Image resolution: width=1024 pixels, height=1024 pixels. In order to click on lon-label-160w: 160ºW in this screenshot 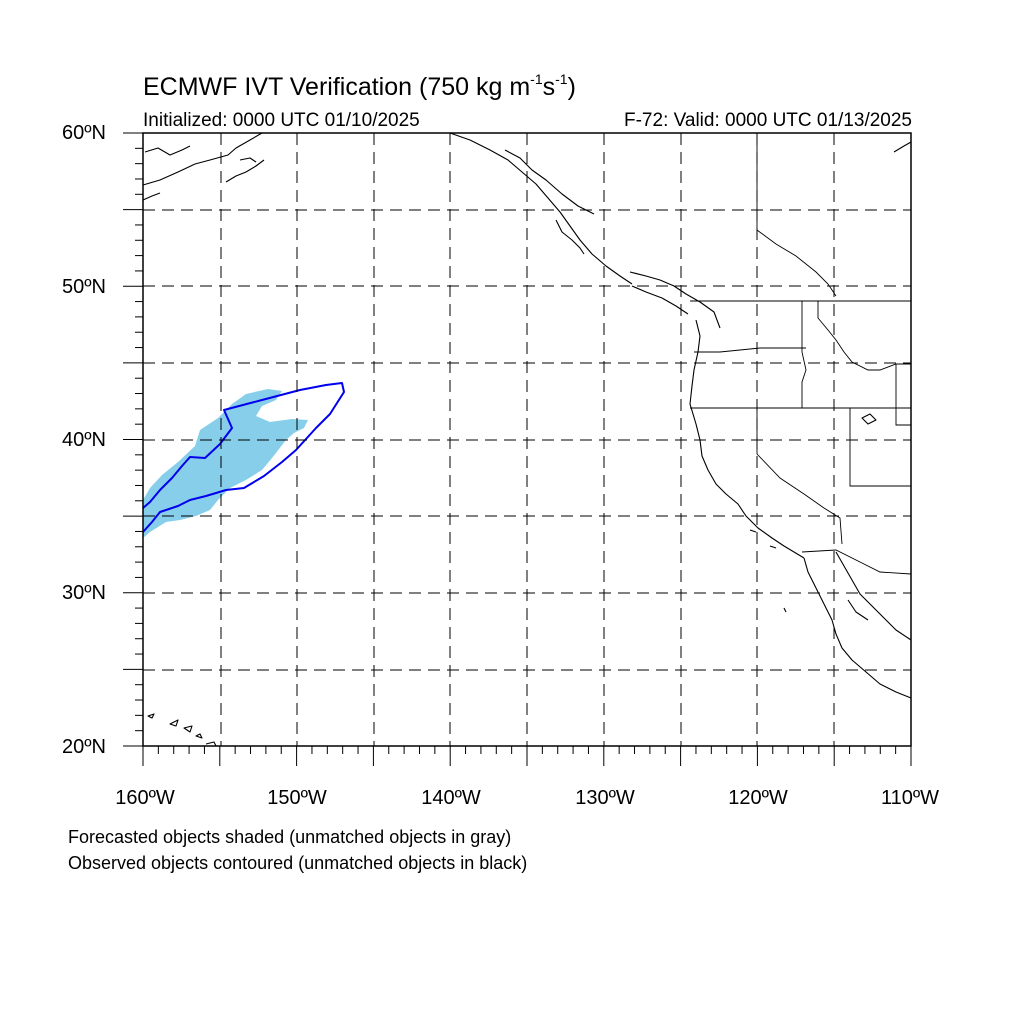, I will do `click(145, 798)`.